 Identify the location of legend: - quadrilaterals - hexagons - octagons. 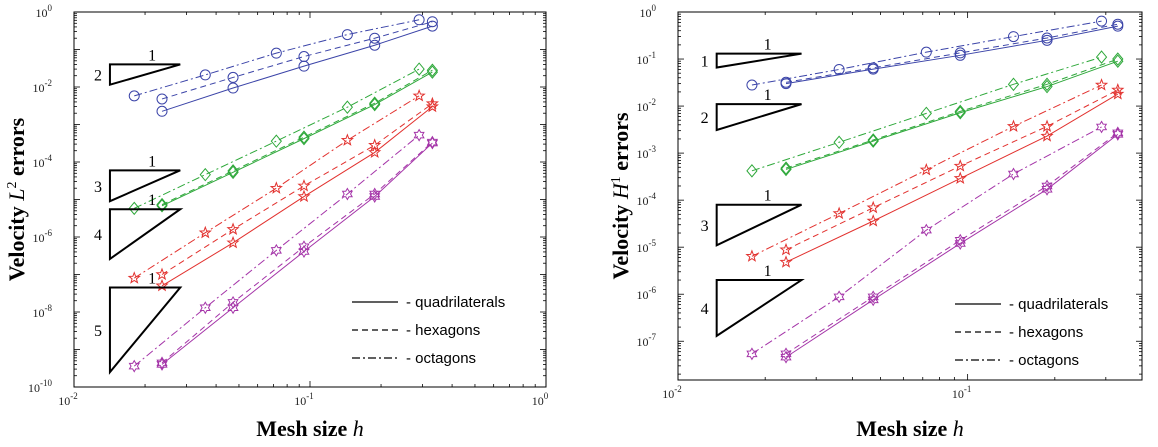
(1031, 332).